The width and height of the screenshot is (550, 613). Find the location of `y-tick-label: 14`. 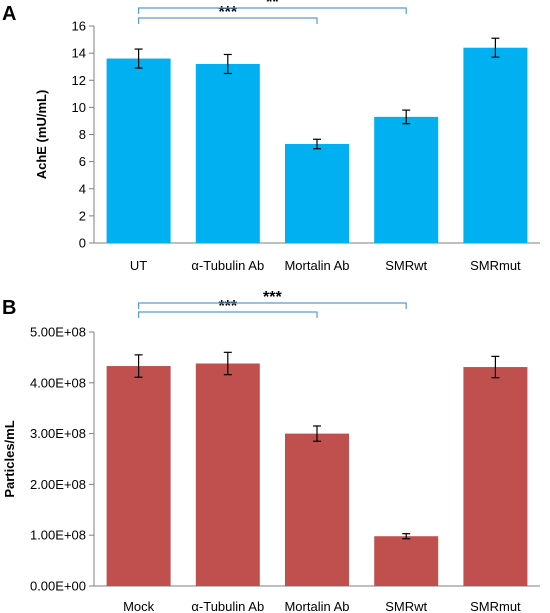

y-tick-label: 14 is located at coordinates (79, 53).